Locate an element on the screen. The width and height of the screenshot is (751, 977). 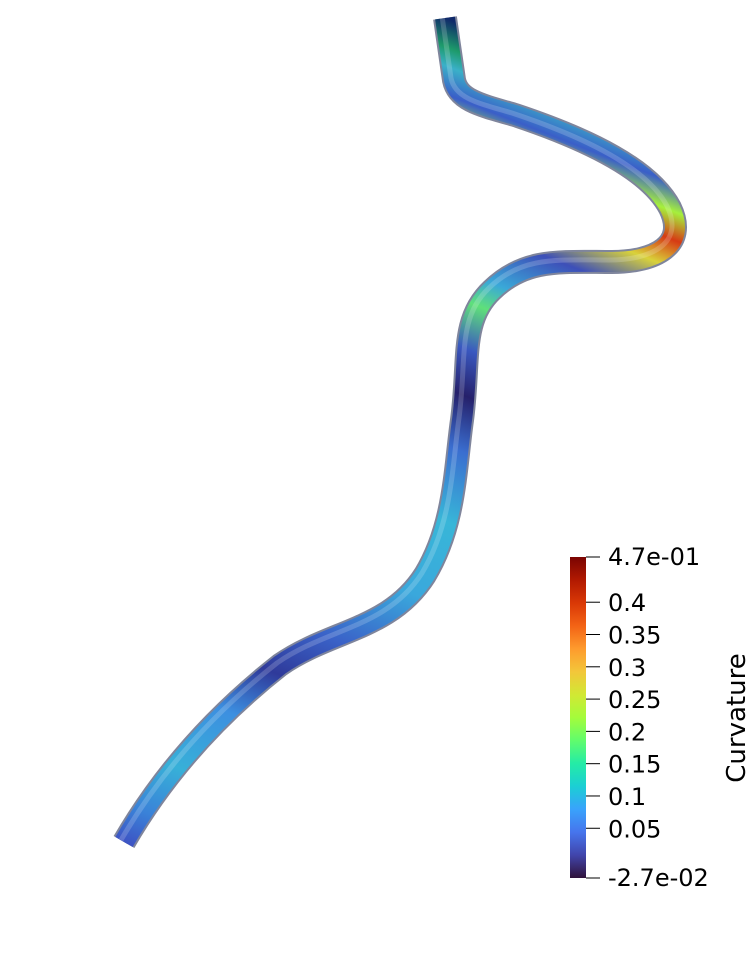
colorbar-tick-label: 0.3 is located at coordinates (627, 668).